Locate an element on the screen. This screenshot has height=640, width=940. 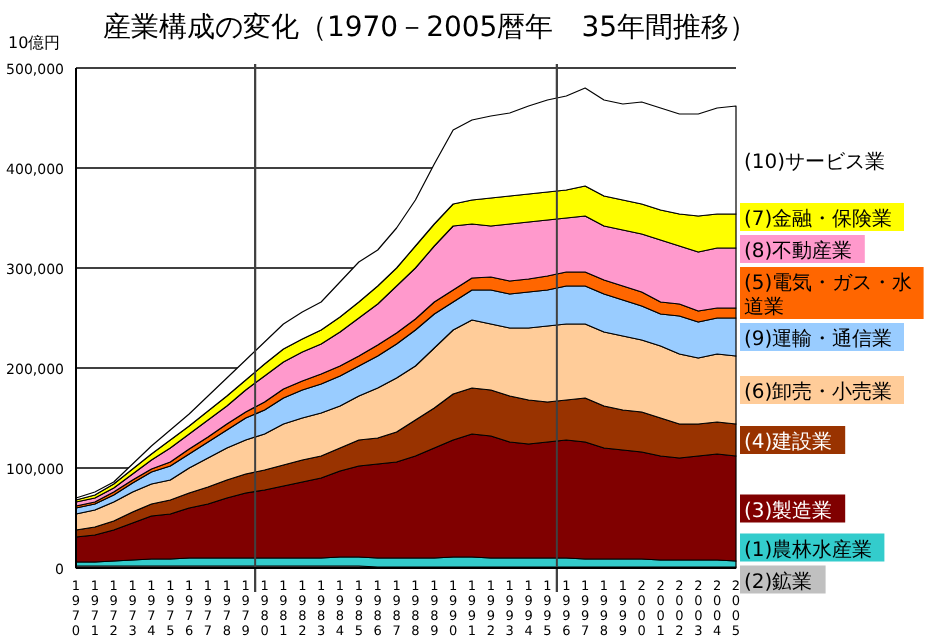
series-label: (5)電気・ガス・水道業 is located at coordinates (828, 295).